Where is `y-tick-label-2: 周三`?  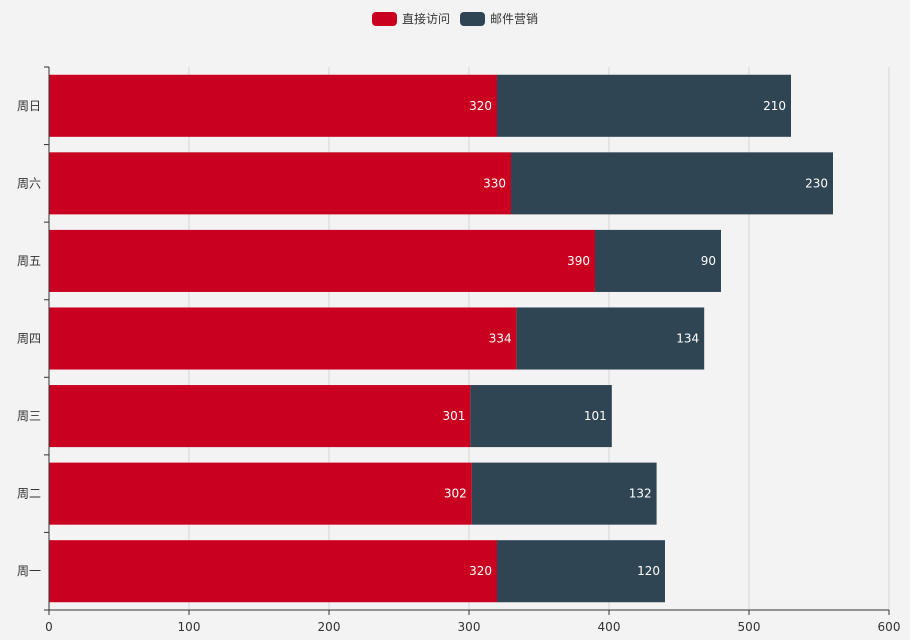
y-tick-label-2: 周三 is located at coordinates (29, 416).